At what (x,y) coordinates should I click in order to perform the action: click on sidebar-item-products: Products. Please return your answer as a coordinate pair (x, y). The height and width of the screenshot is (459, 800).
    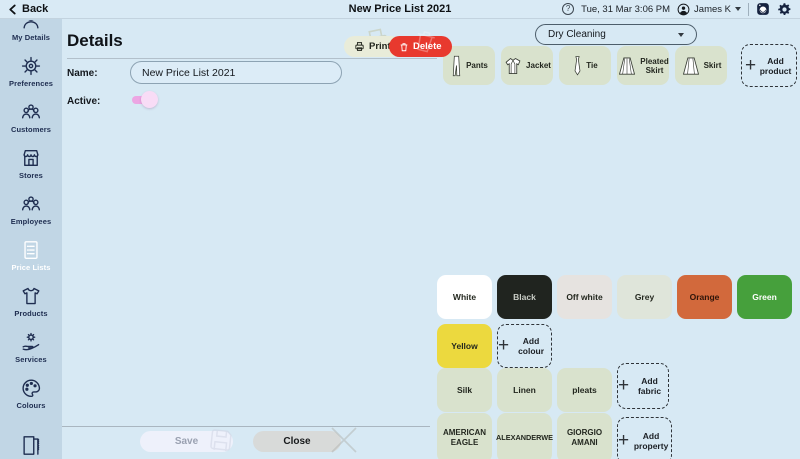
    Looking at the image, I should click on (31, 298).